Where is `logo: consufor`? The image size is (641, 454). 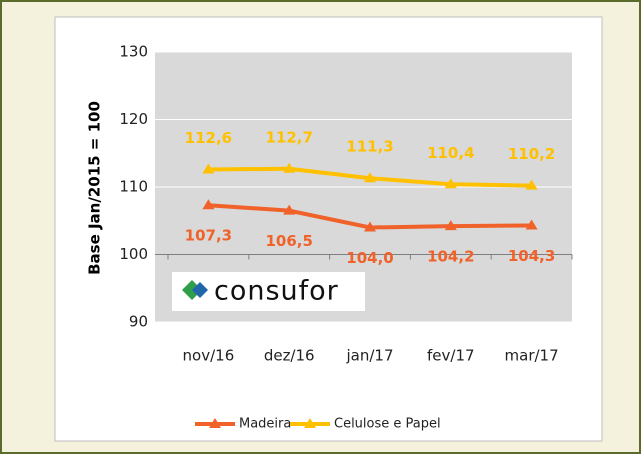 logo: consufor is located at coordinates (268, 291).